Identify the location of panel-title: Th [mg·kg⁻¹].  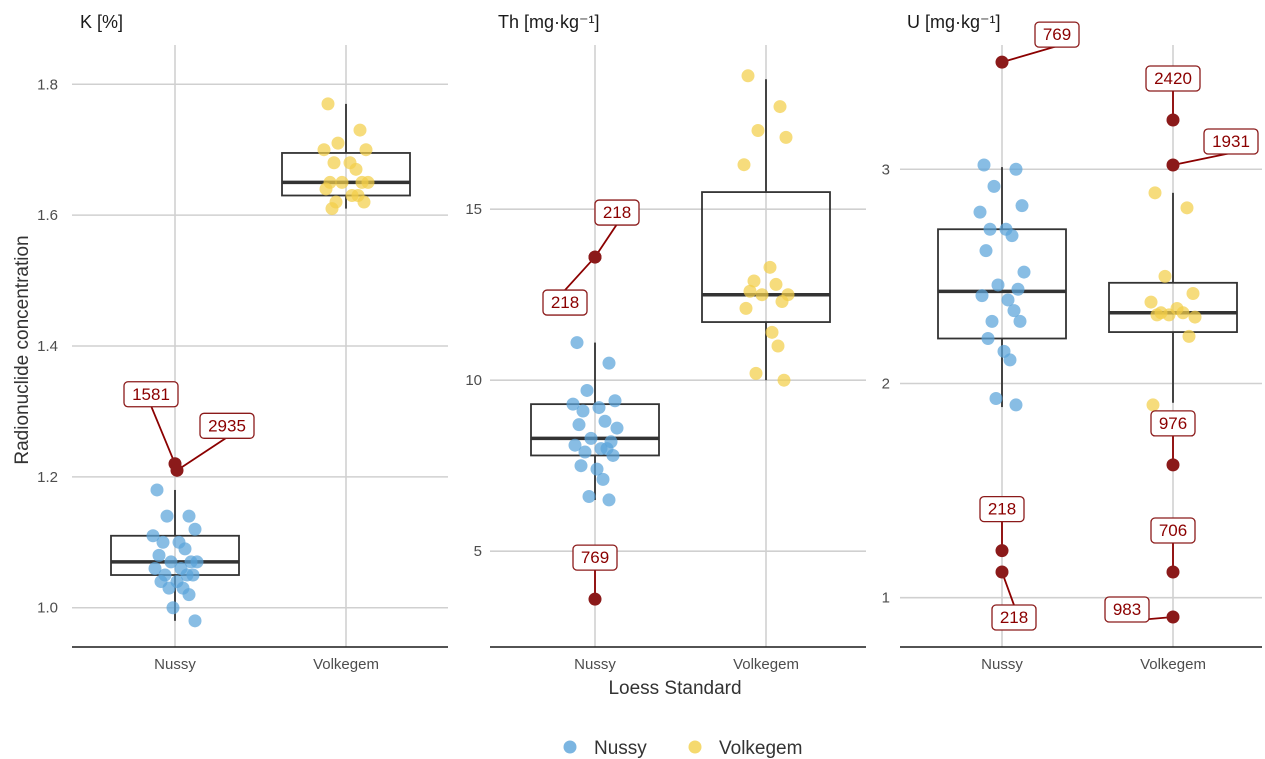
(549, 22).